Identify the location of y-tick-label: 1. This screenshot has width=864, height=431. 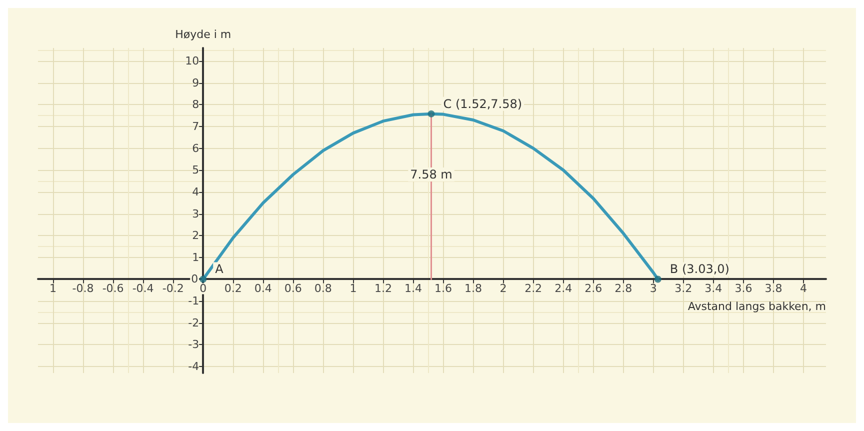
(196, 257).